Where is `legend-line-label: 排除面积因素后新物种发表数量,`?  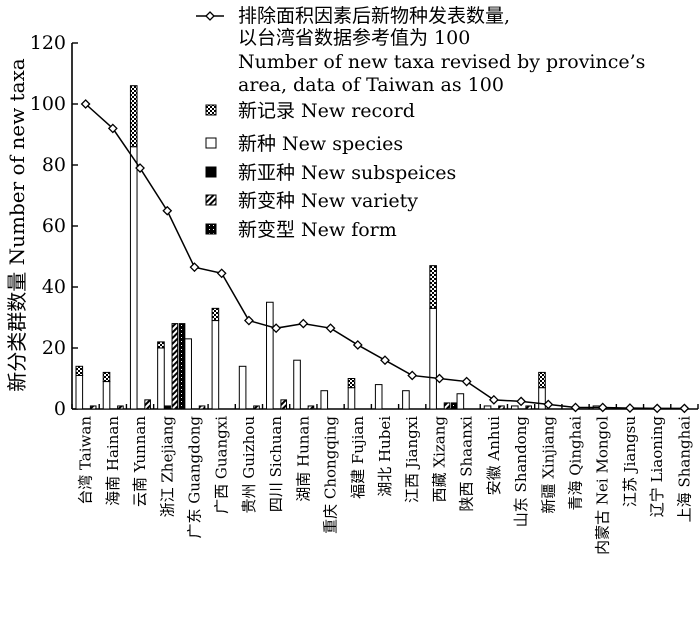 legend-line-label: 排除面积因素后新物种发表数量, is located at coordinates (374, 16).